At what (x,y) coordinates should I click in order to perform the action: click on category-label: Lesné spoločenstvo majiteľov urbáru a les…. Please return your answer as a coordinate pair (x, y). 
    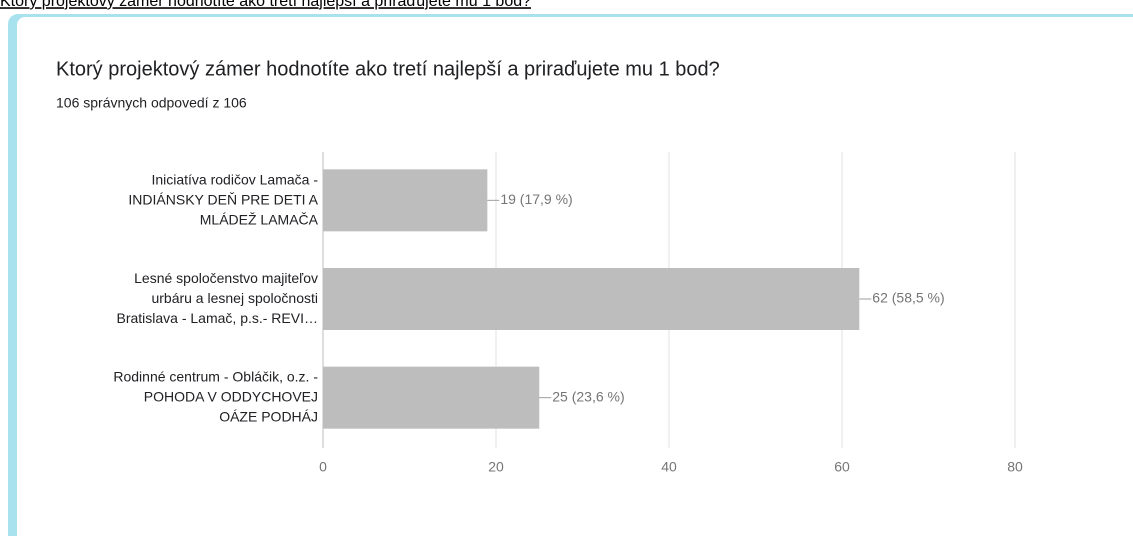
    Looking at the image, I should click on (217, 298).